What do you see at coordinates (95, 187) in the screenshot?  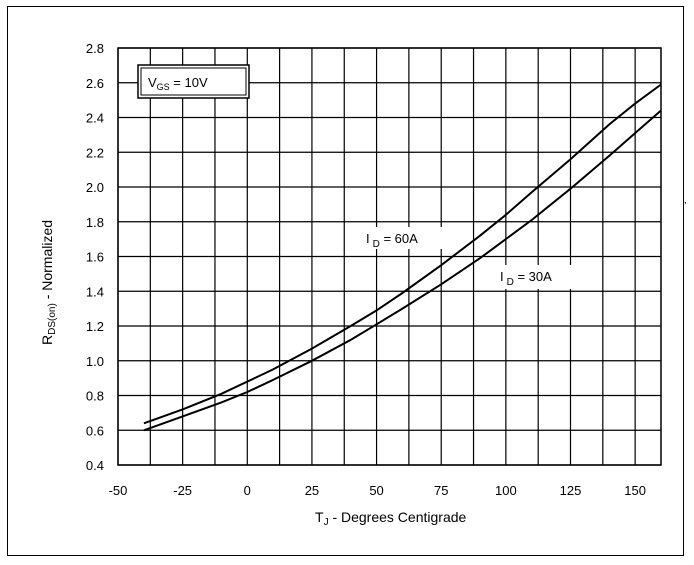 I see `y-tick-label: 2.0` at bounding box center [95, 187].